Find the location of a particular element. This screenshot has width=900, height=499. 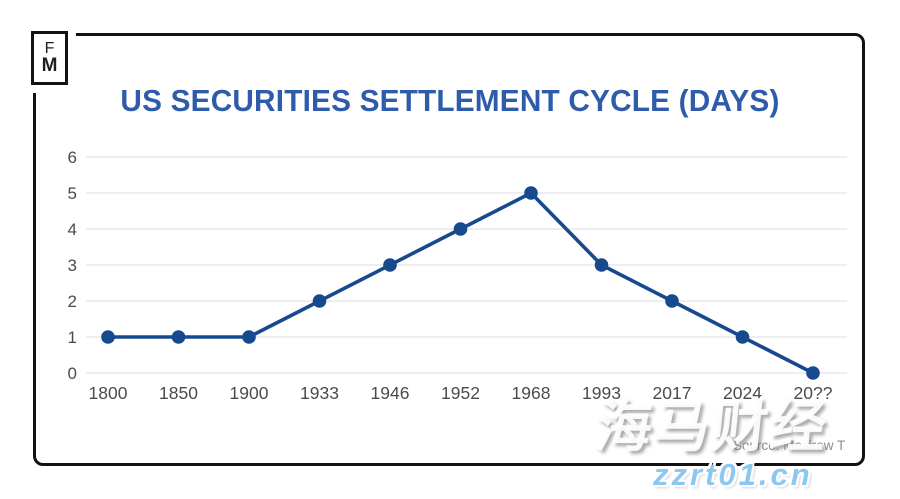

fm-logo-letter-f: F is located at coordinates (49, 49).